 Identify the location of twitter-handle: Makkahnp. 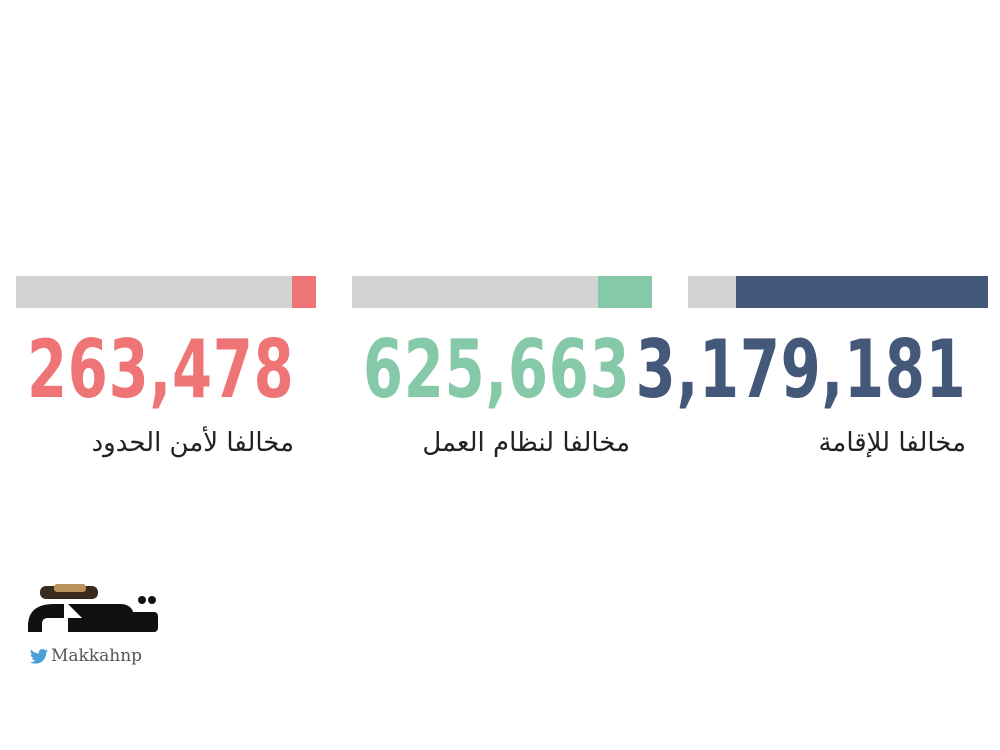
(86, 656).